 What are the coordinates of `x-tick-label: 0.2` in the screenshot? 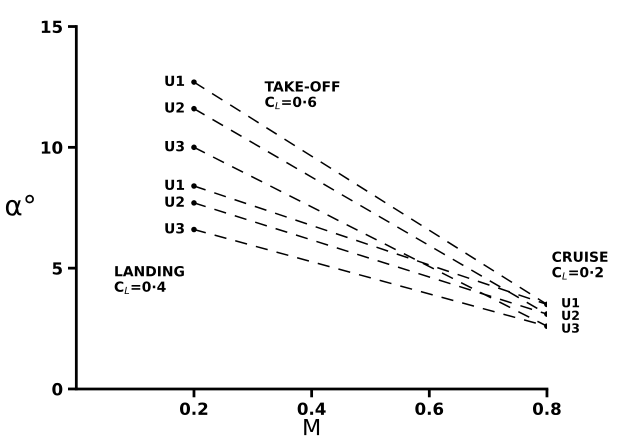 It's located at (194, 409).